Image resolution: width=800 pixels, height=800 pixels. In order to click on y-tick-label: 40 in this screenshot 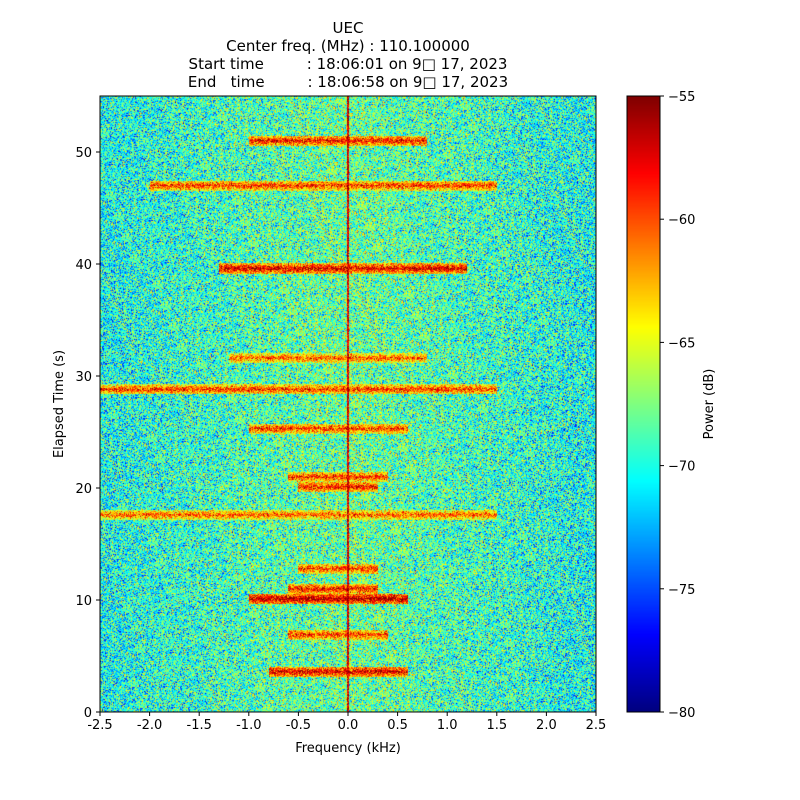, I will do `click(83, 265)`.